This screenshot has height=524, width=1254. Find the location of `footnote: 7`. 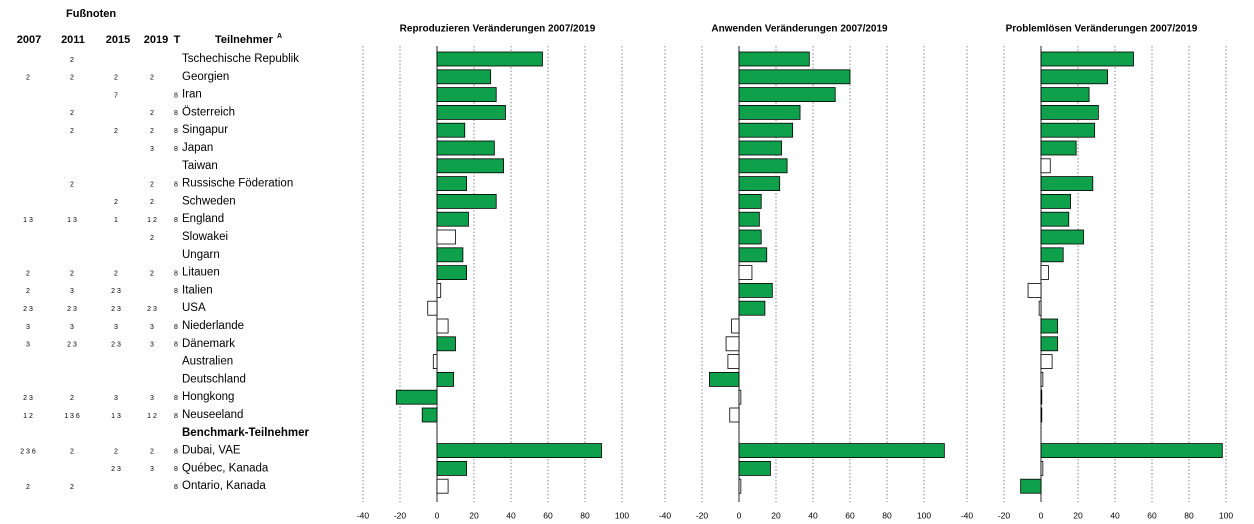

footnote: 7 is located at coordinates (116, 95).